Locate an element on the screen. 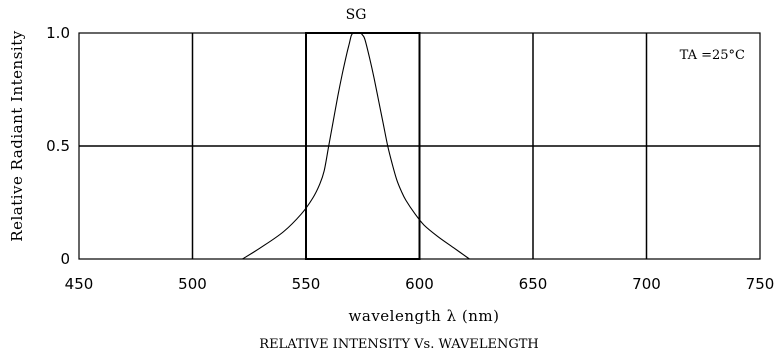 Image resolution: width=779 pixels, height=358 pixels. x-tick-label-600: 600 is located at coordinates (419, 284).